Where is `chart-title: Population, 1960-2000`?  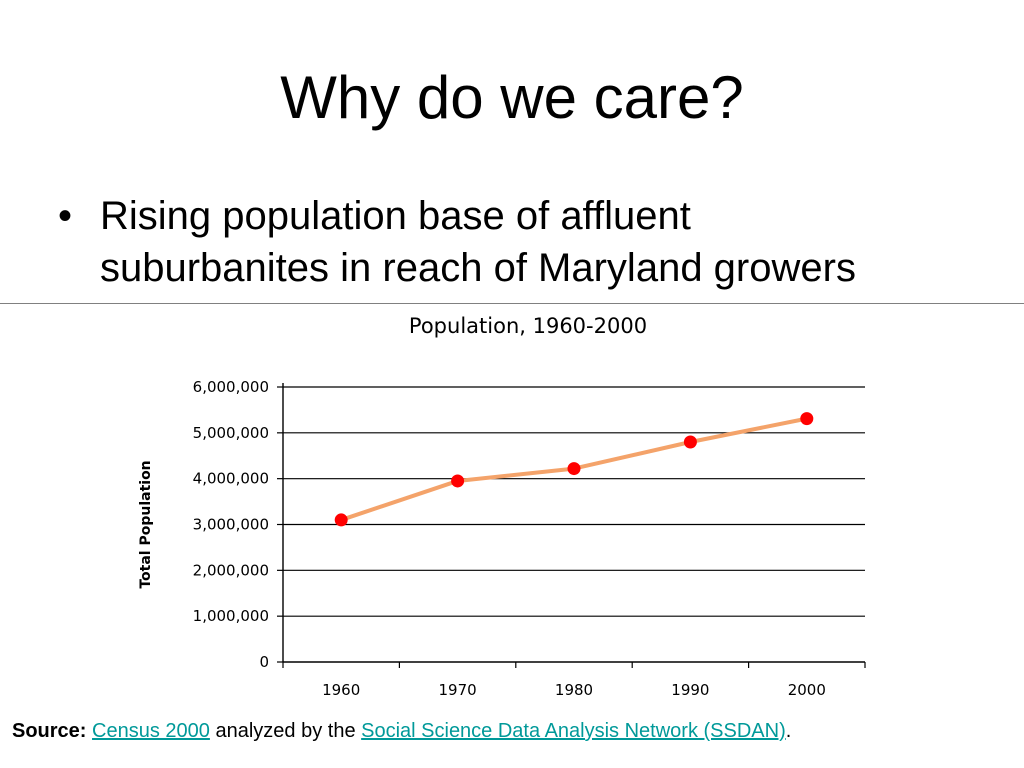 chart-title: Population, 1960-2000 is located at coordinates (528, 326).